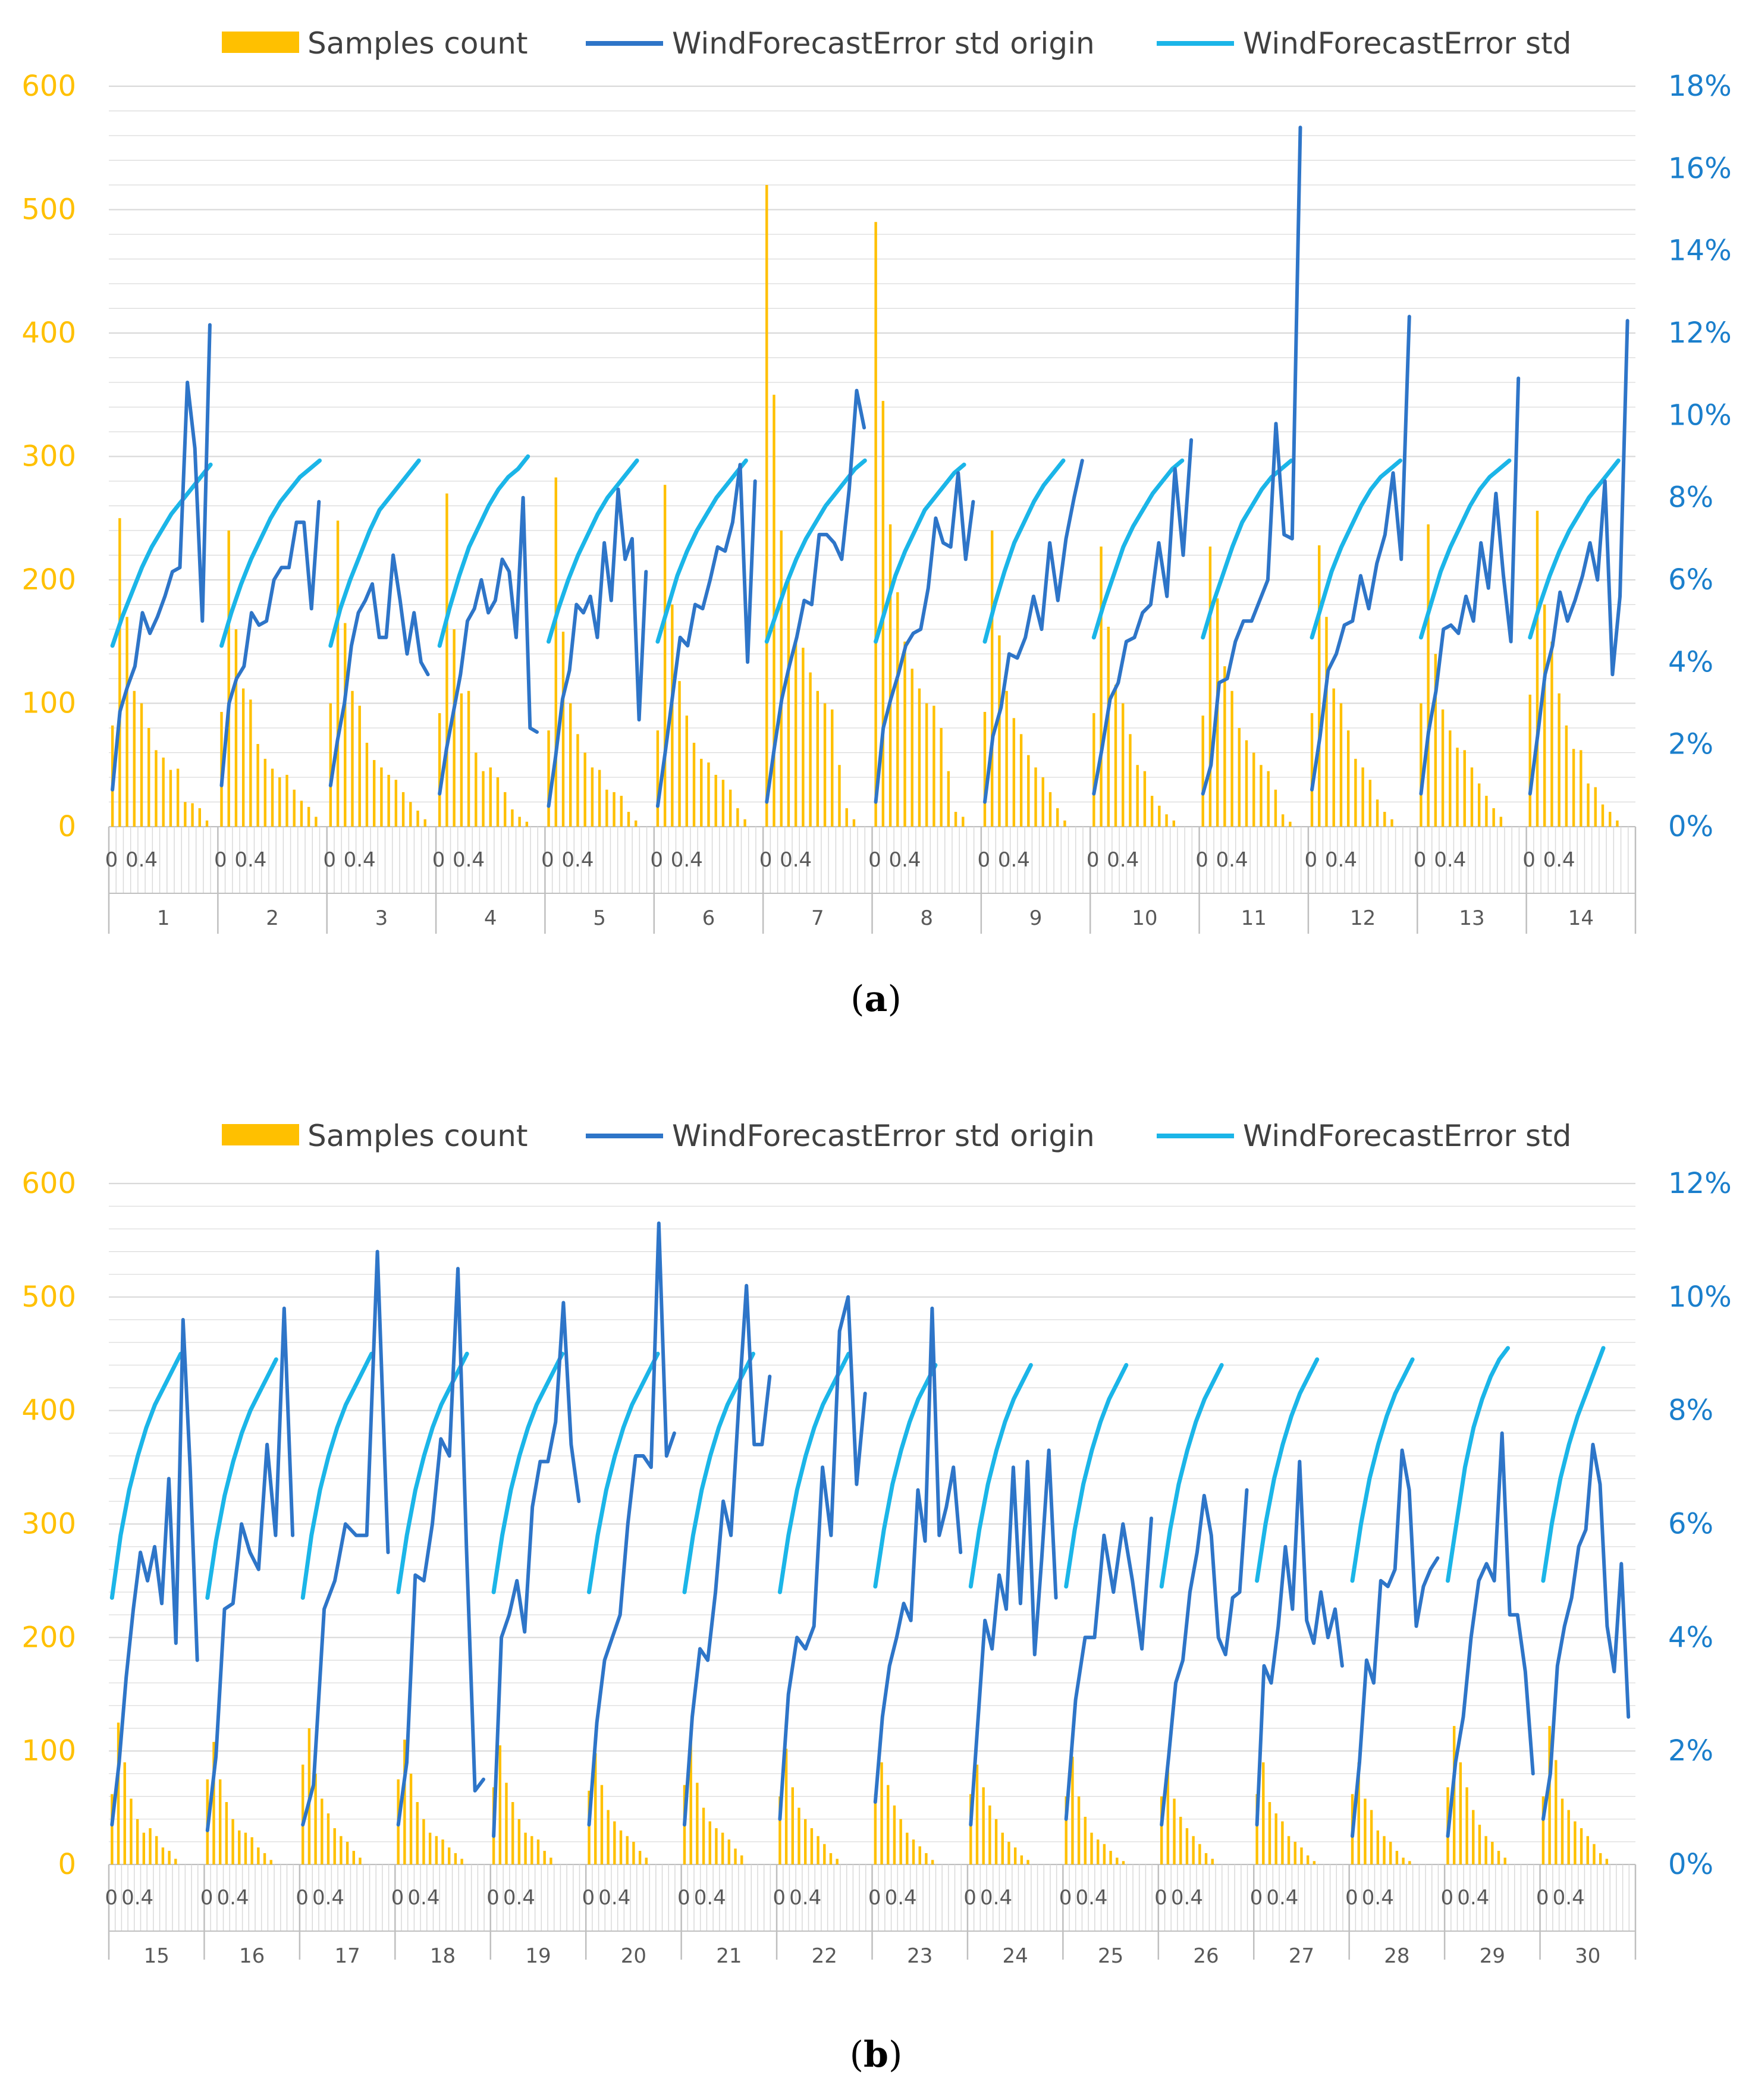 Image resolution: width=1752 pixels, height=2100 pixels. I want to click on group-label: 16, so click(252, 1956).